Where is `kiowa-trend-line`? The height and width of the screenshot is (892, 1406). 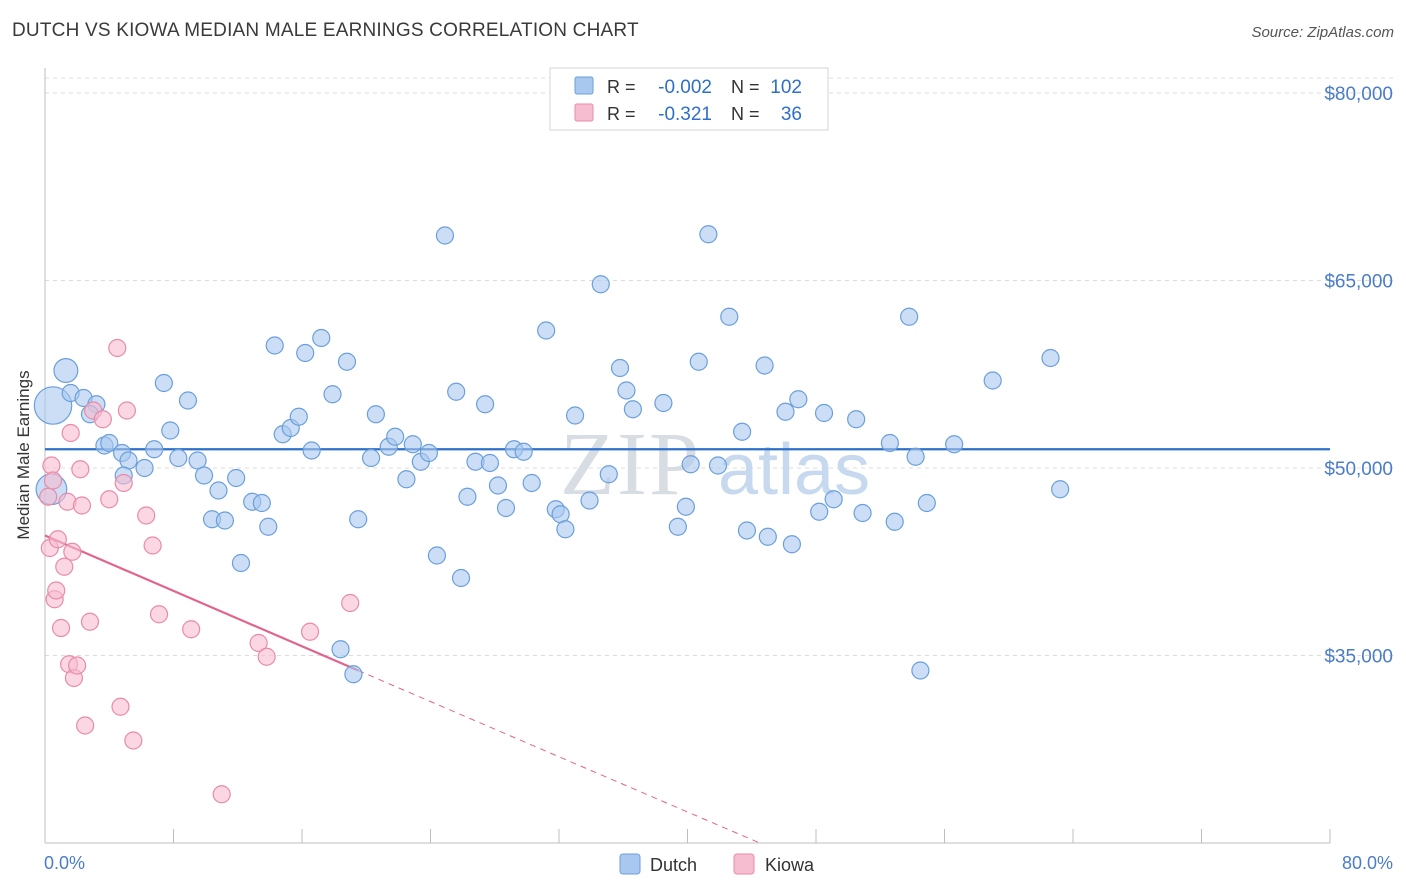 kiowa-trend-line is located at coordinates (201, 603).